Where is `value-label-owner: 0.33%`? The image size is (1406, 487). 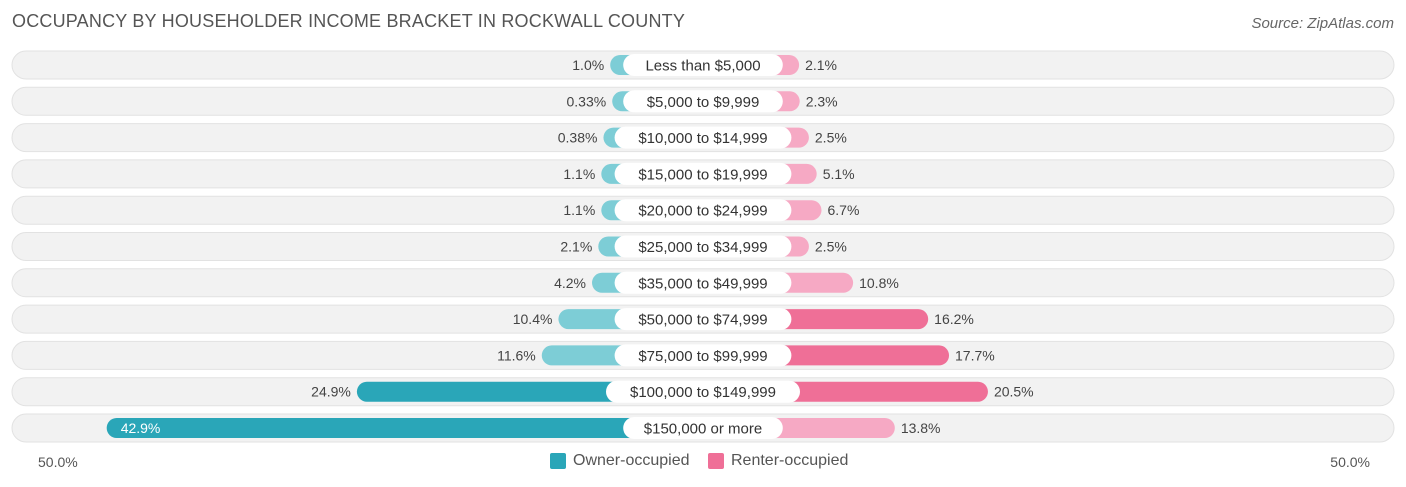 value-label-owner: 0.33% is located at coordinates (587, 101).